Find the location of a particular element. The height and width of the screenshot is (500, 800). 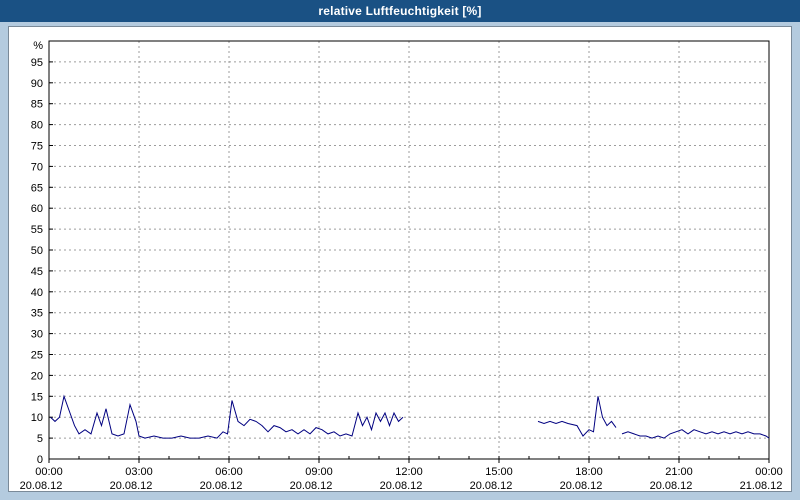

y-tick-label: 55 is located at coordinates (37, 230).